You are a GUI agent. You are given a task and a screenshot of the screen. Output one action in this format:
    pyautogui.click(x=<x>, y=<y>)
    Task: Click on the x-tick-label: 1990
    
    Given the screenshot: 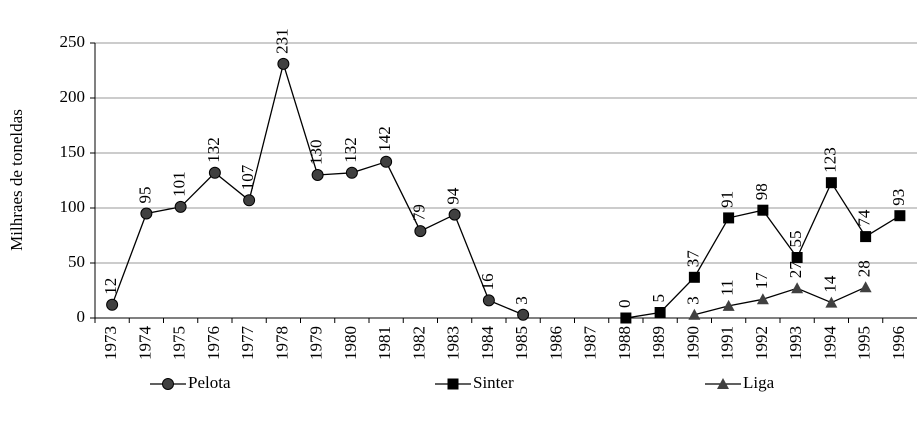 What is the action you would take?
    pyautogui.click(x=692, y=343)
    